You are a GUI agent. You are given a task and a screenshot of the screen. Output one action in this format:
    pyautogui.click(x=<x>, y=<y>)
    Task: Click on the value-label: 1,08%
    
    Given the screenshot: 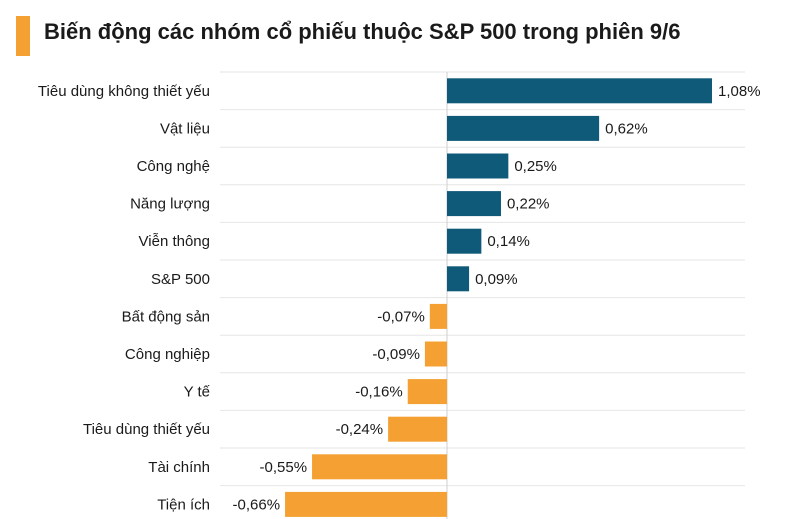 What is the action you would take?
    pyautogui.click(x=739, y=91)
    